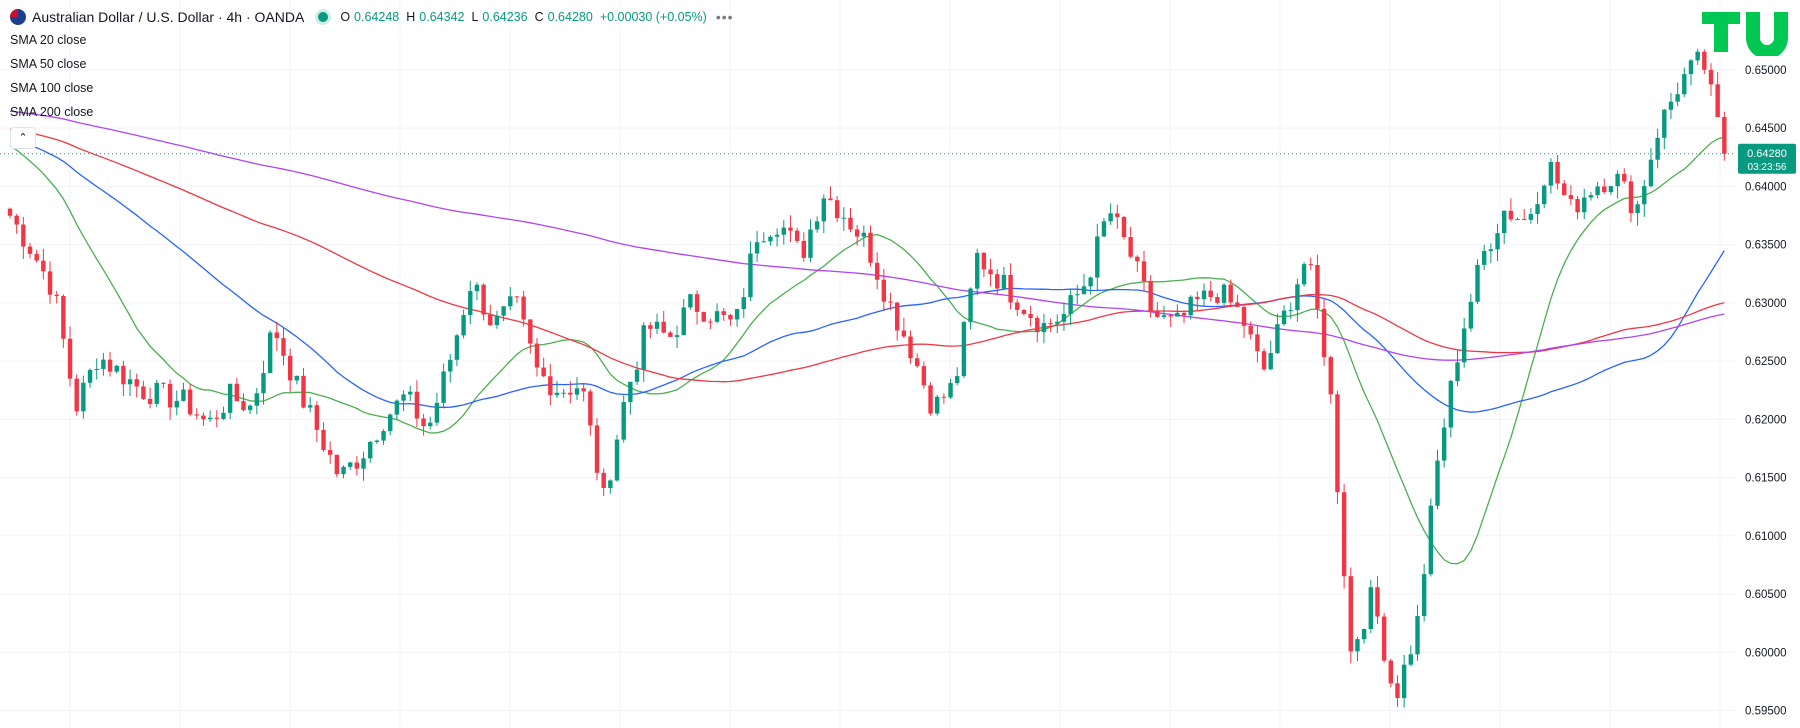 This screenshot has height=728, width=1800. Describe the element at coordinates (52, 88) in the screenshot. I see `indicator-sma100: SMA 100 close` at that location.